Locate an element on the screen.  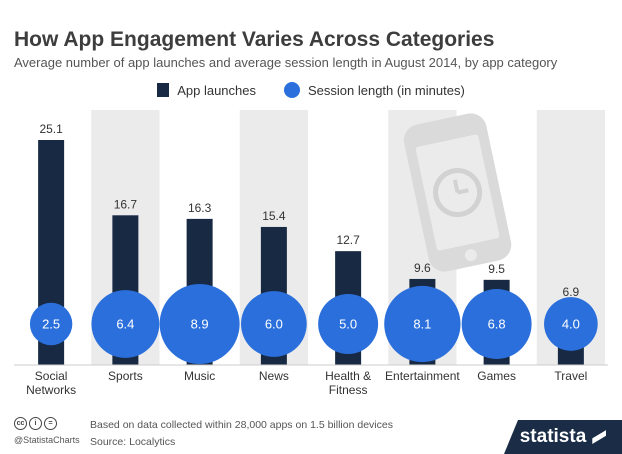
bubble-value-label-4: 5.0 is located at coordinates (348, 324).